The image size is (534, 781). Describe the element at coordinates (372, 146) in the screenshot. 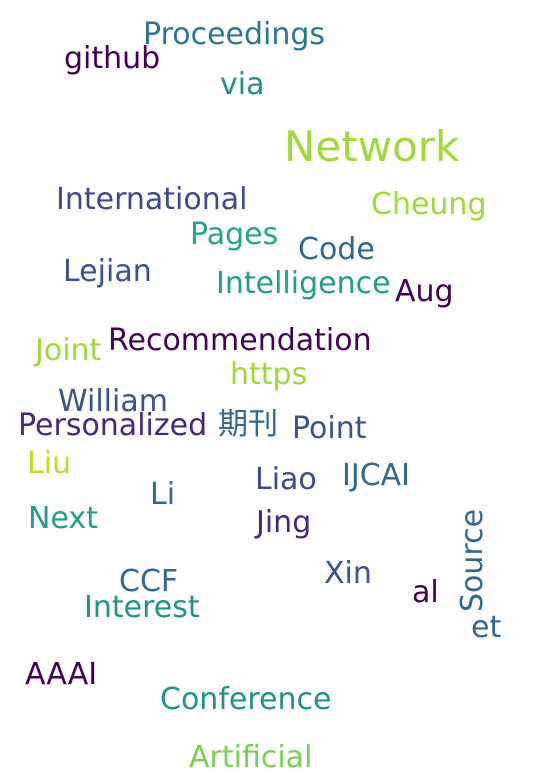

I see `word-network: Network` at that location.